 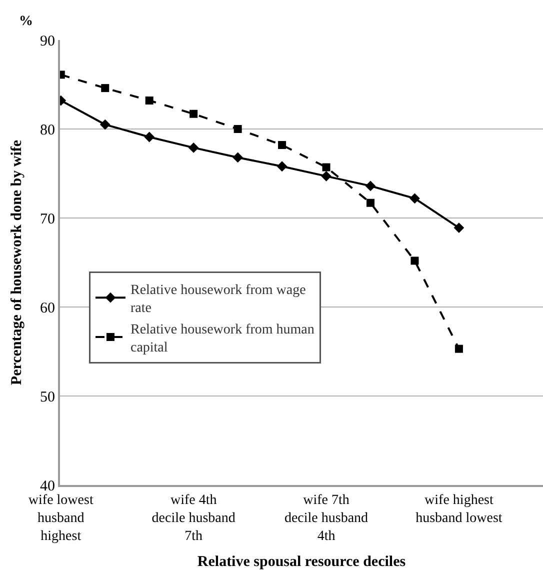 What do you see at coordinates (47, 41) in the screenshot?
I see `y-tick-label: 90` at bounding box center [47, 41].